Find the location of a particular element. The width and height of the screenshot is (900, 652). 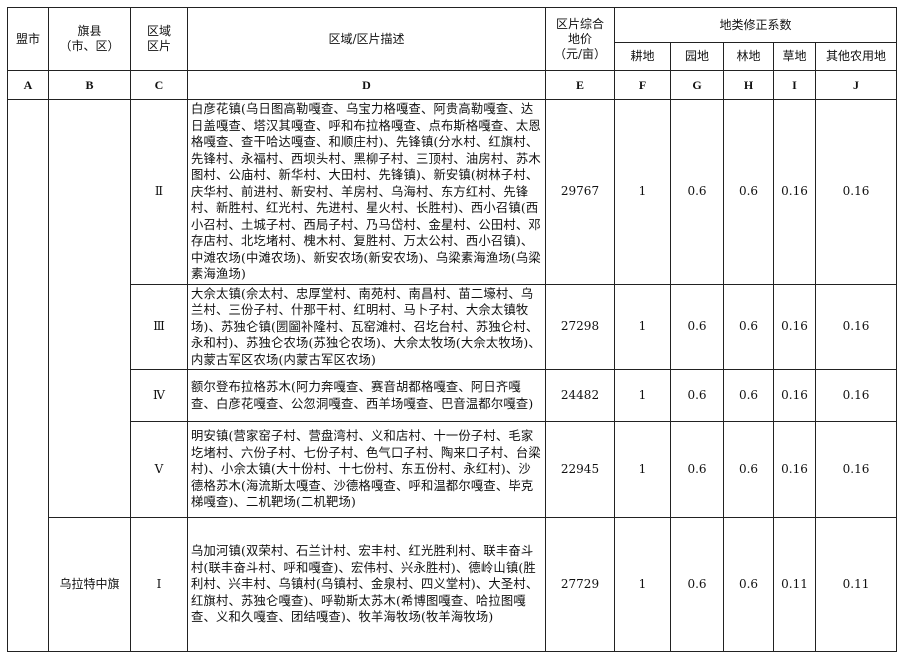

zone-cell: Ⅲ is located at coordinates (159, 326).